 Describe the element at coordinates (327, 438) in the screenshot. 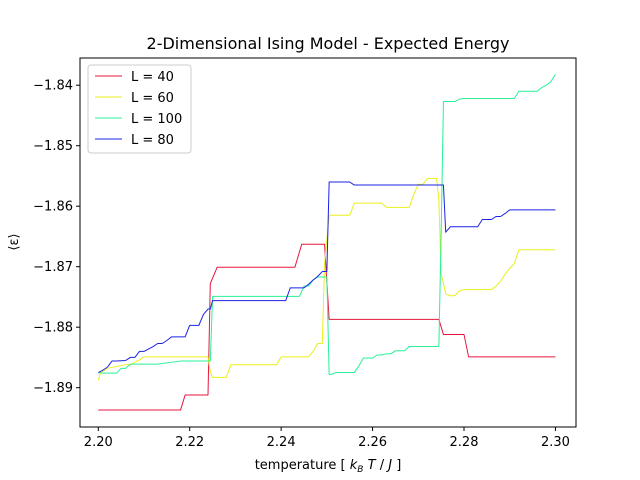

I see `x-axis: 2.20 2.22 2.24 2.26 2.28 2.30` at that location.